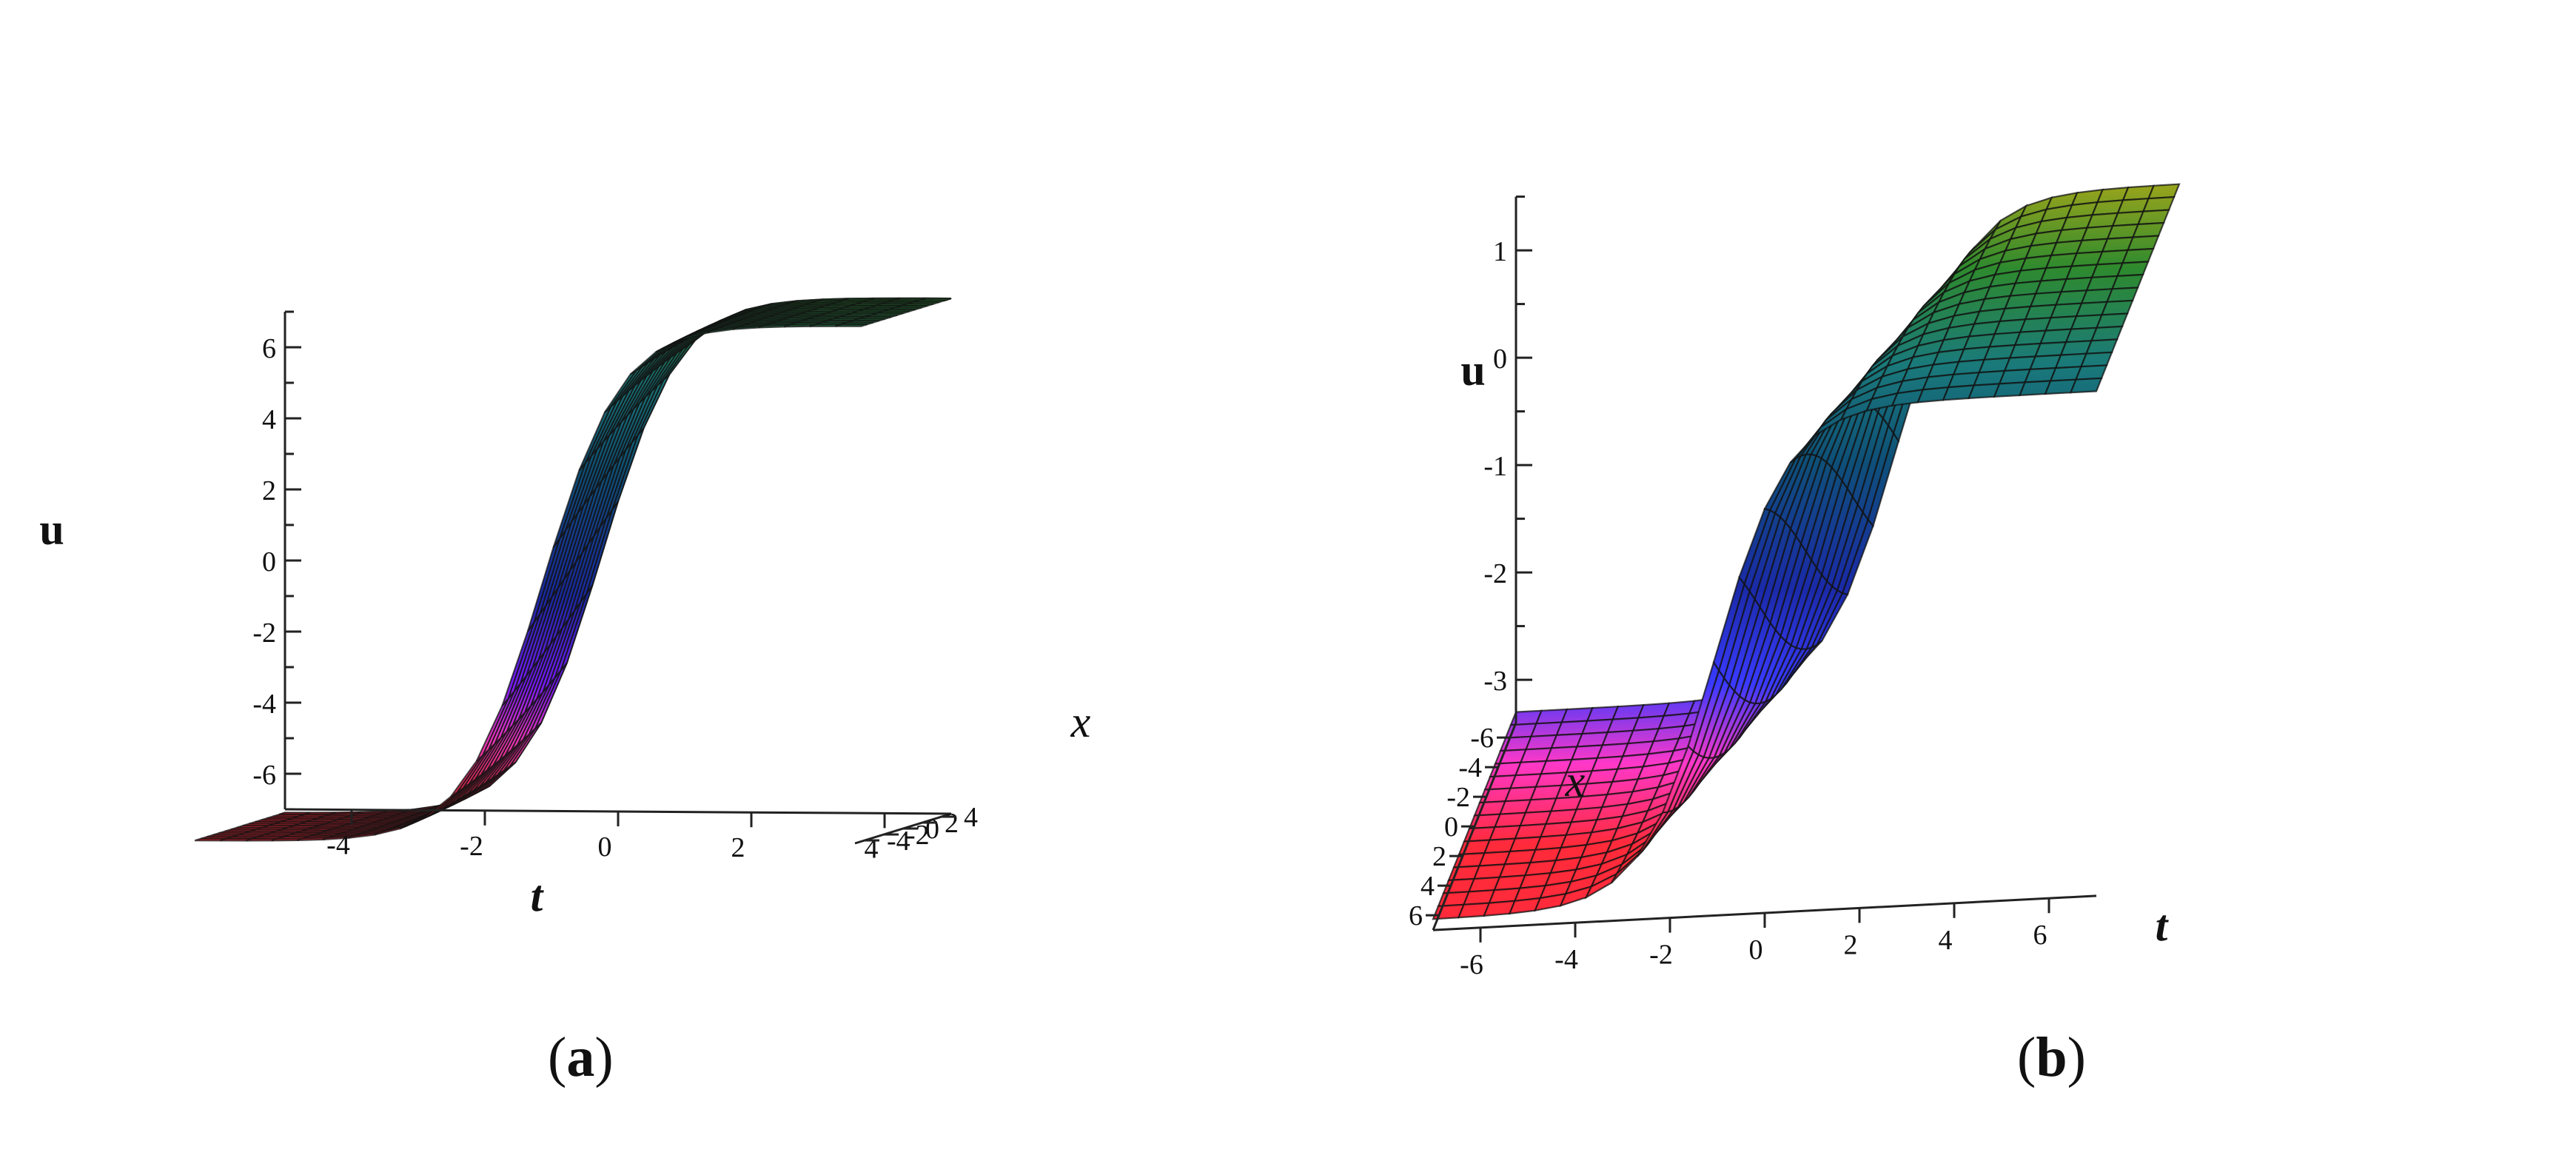  Describe the element at coordinates (269, 490) in the screenshot. I see `u-tick-label: 2` at that location.